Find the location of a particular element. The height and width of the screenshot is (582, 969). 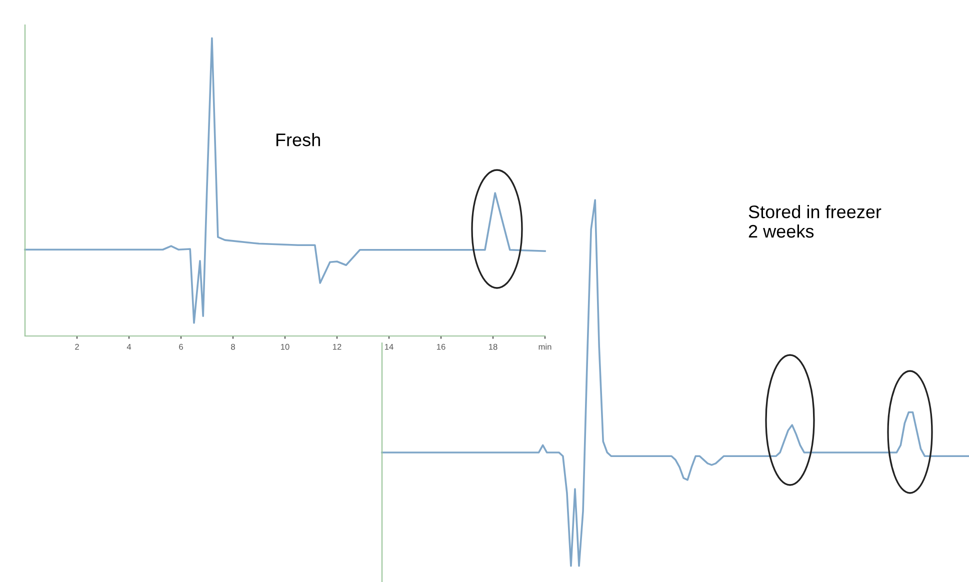

x-tick-label: min is located at coordinates (545, 347).